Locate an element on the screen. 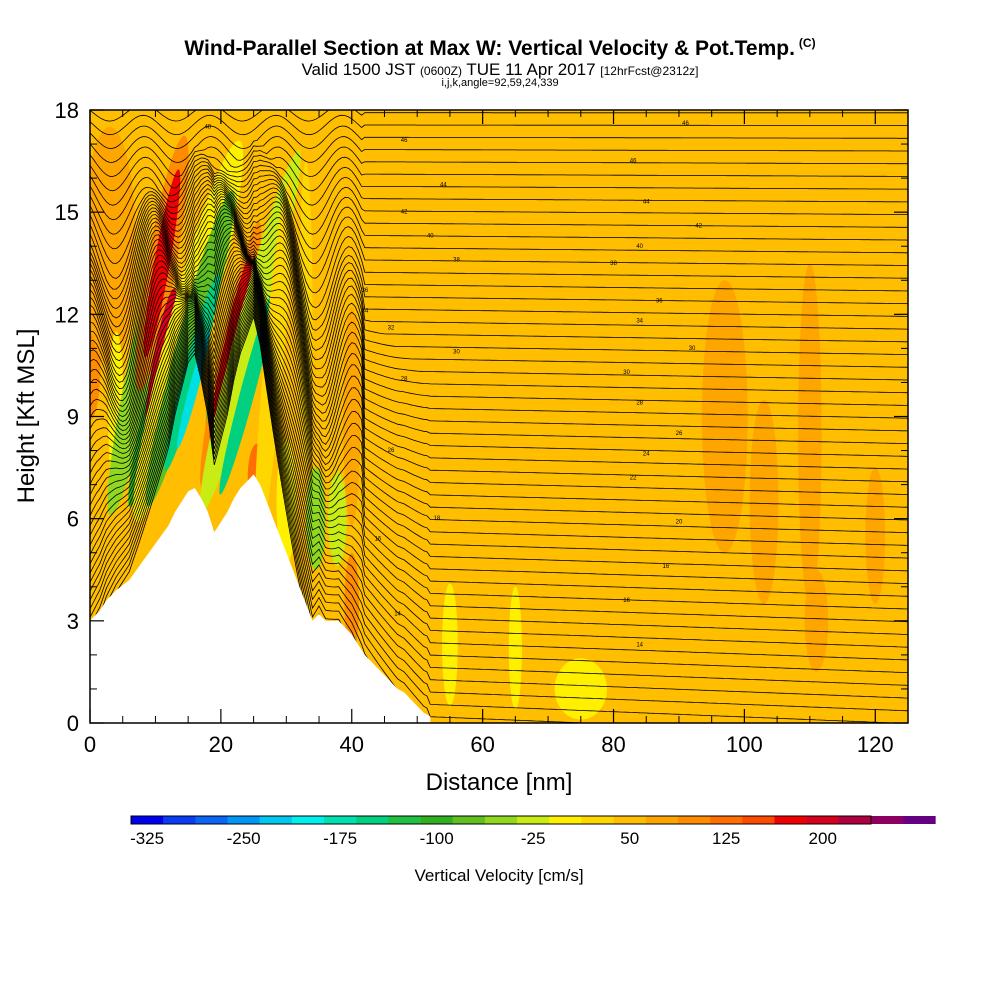  colorbar-tick-label: -250 is located at coordinates (244, 838).